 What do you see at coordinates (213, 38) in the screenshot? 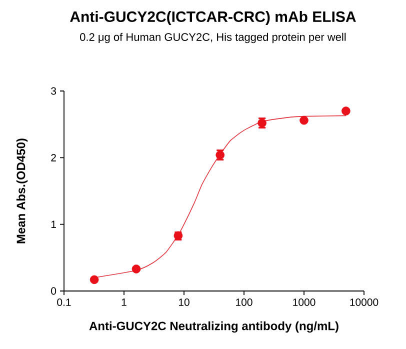
I see `chart-subtitle: 0.2 μg of Human GUCY2C, His tagged protein per well` at bounding box center [213, 38].